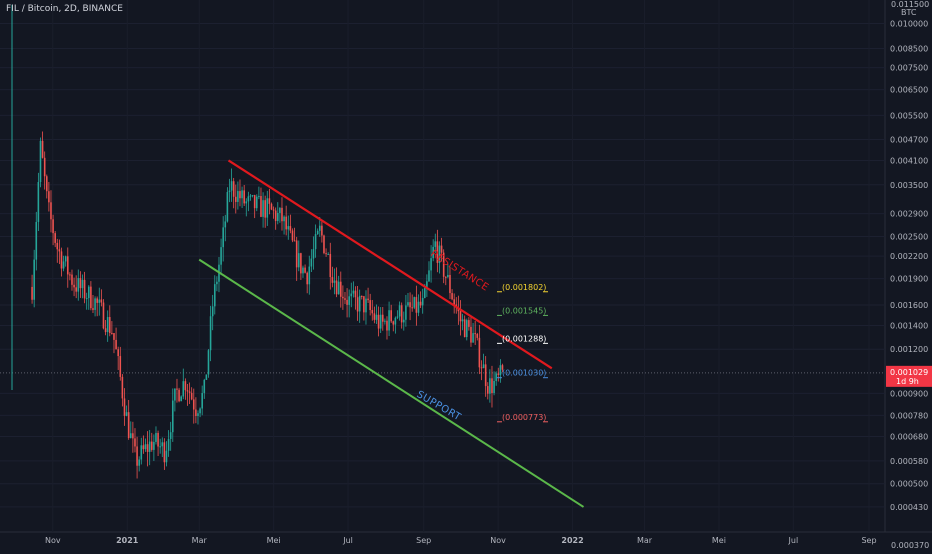  What do you see at coordinates (909, 484) in the screenshot?
I see `price-tick-label: 0.000500` at bounding box center [909, 484].